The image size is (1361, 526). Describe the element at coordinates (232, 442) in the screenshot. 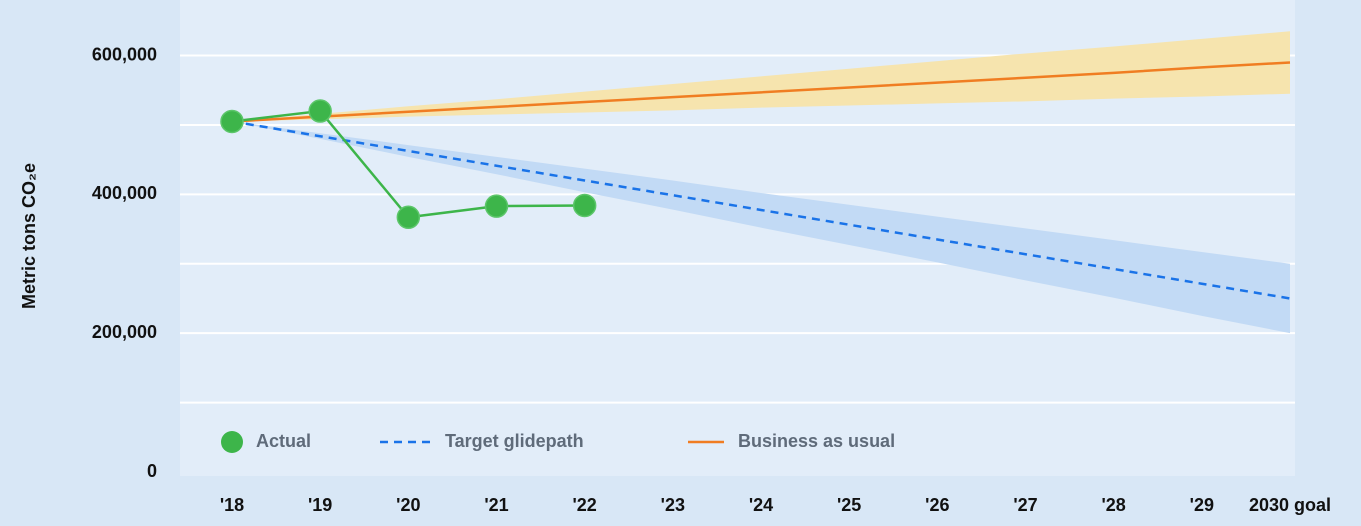

I see `legend-marker` at that location.